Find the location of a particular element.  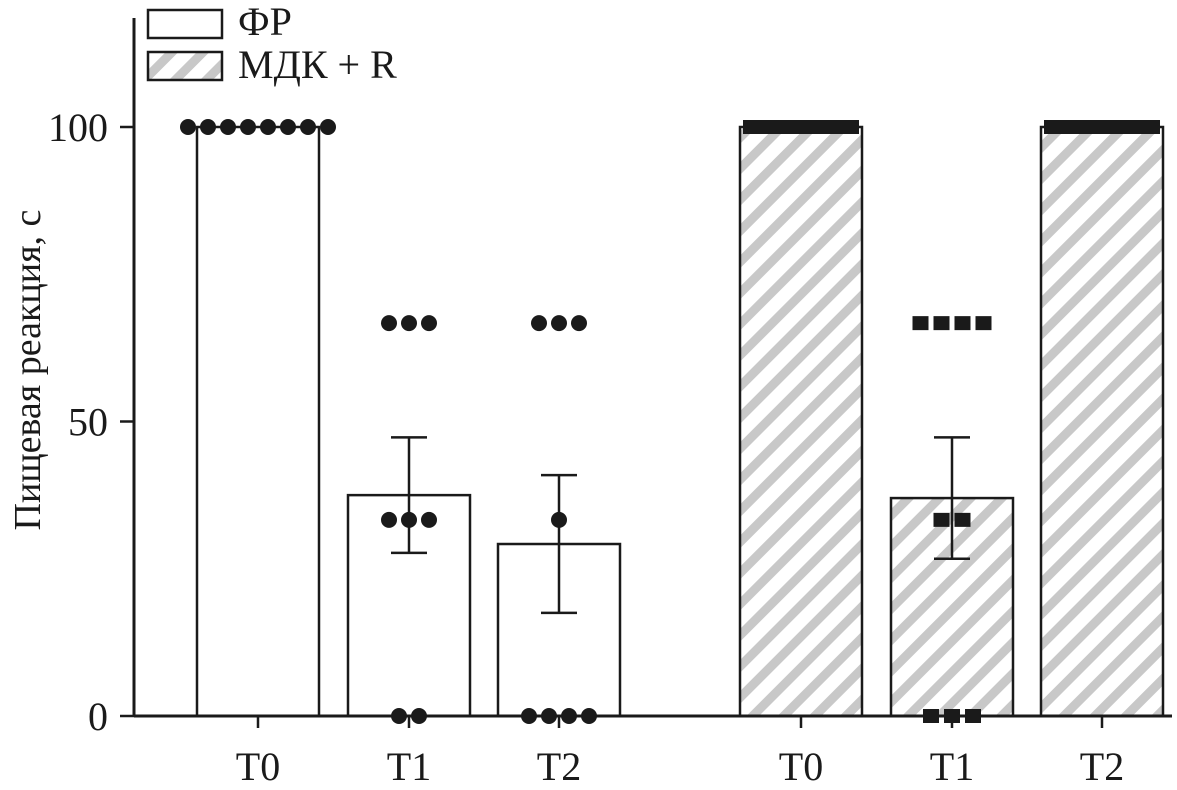

y-tick-label: 50 is located at coordinates (88, 422).